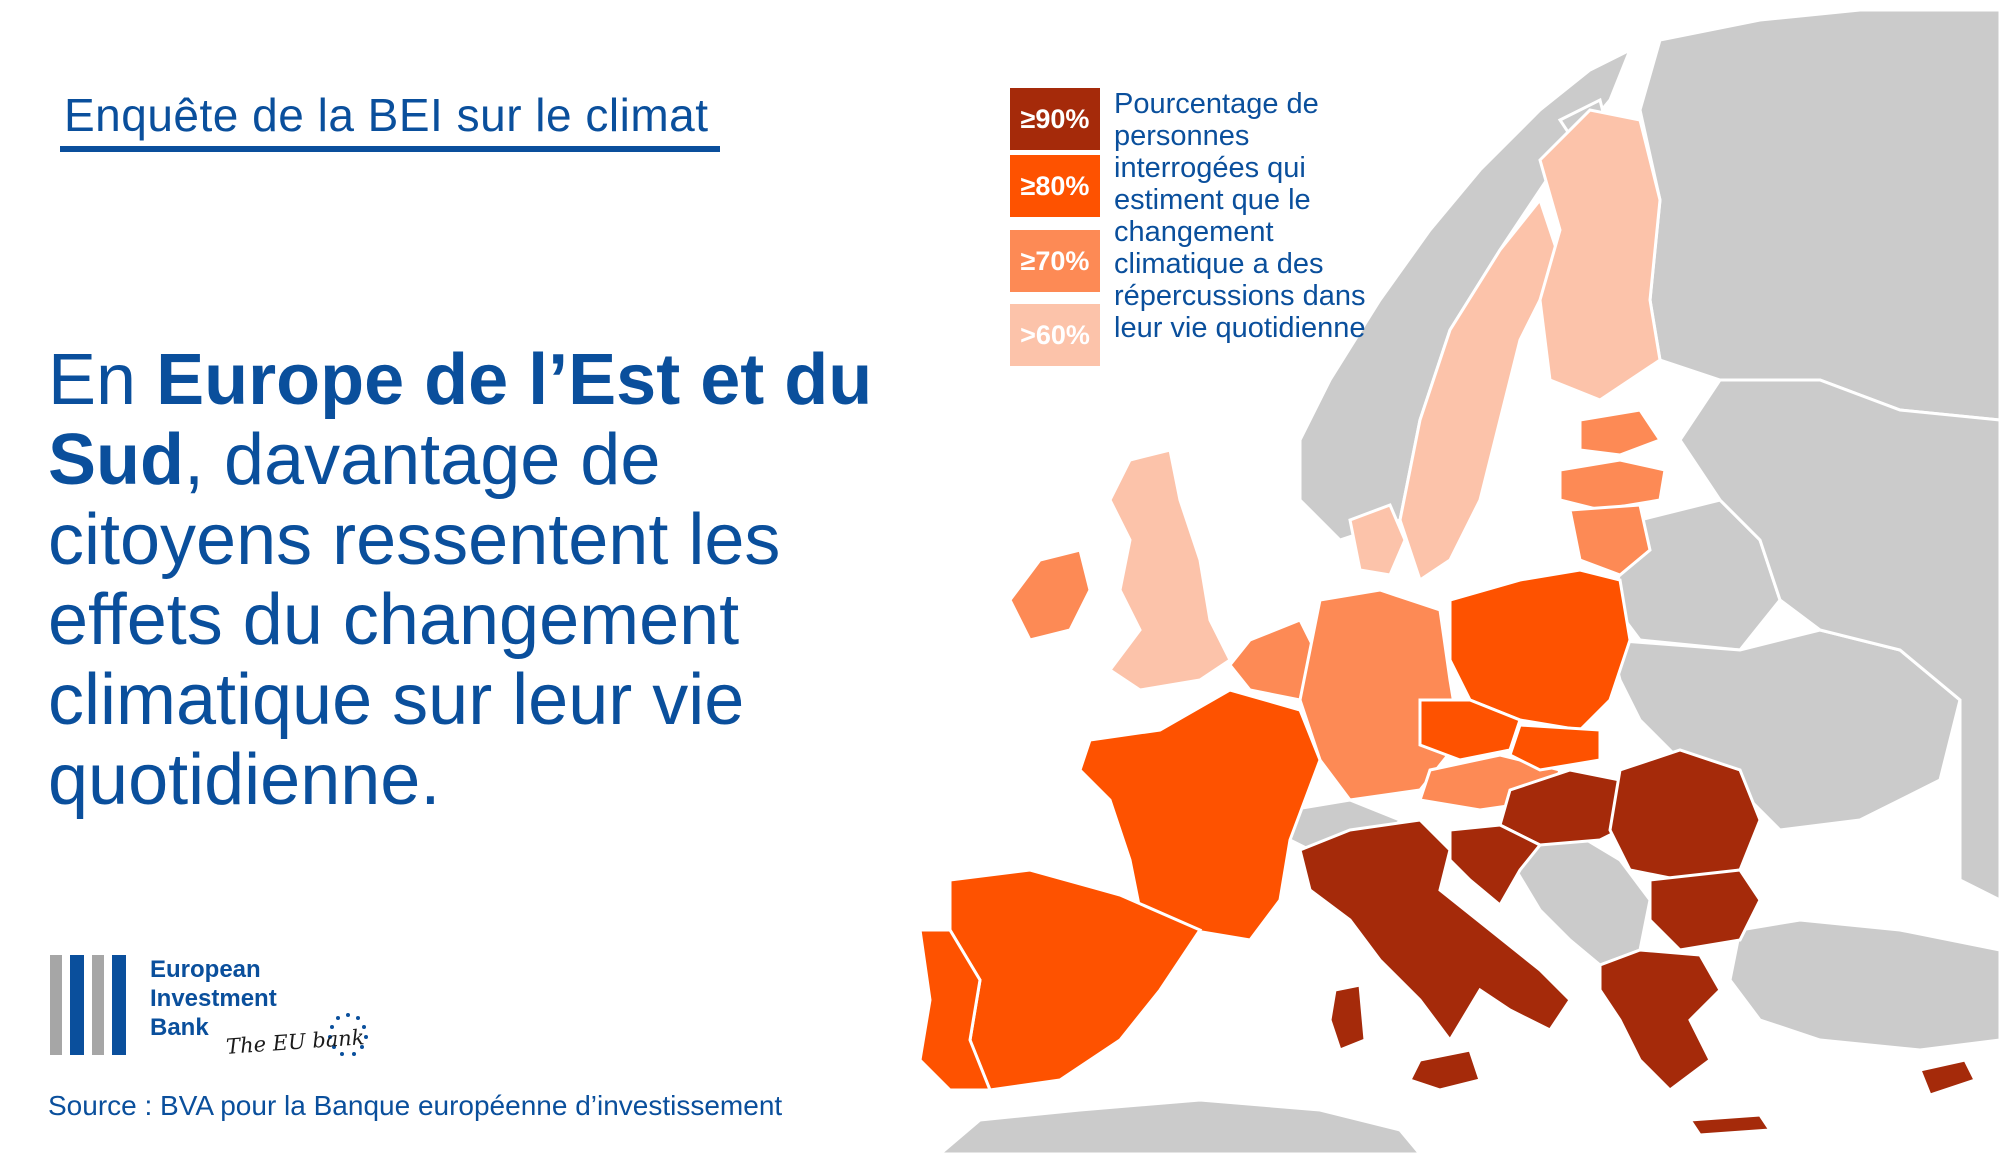  I want to click on map-region-slovakia, so click(1555, 747).